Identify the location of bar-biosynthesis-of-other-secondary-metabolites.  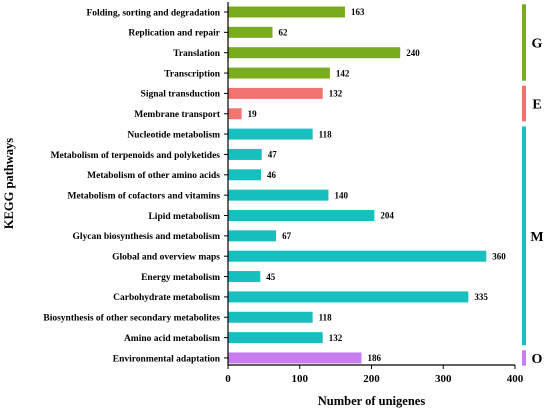
(270, 317).